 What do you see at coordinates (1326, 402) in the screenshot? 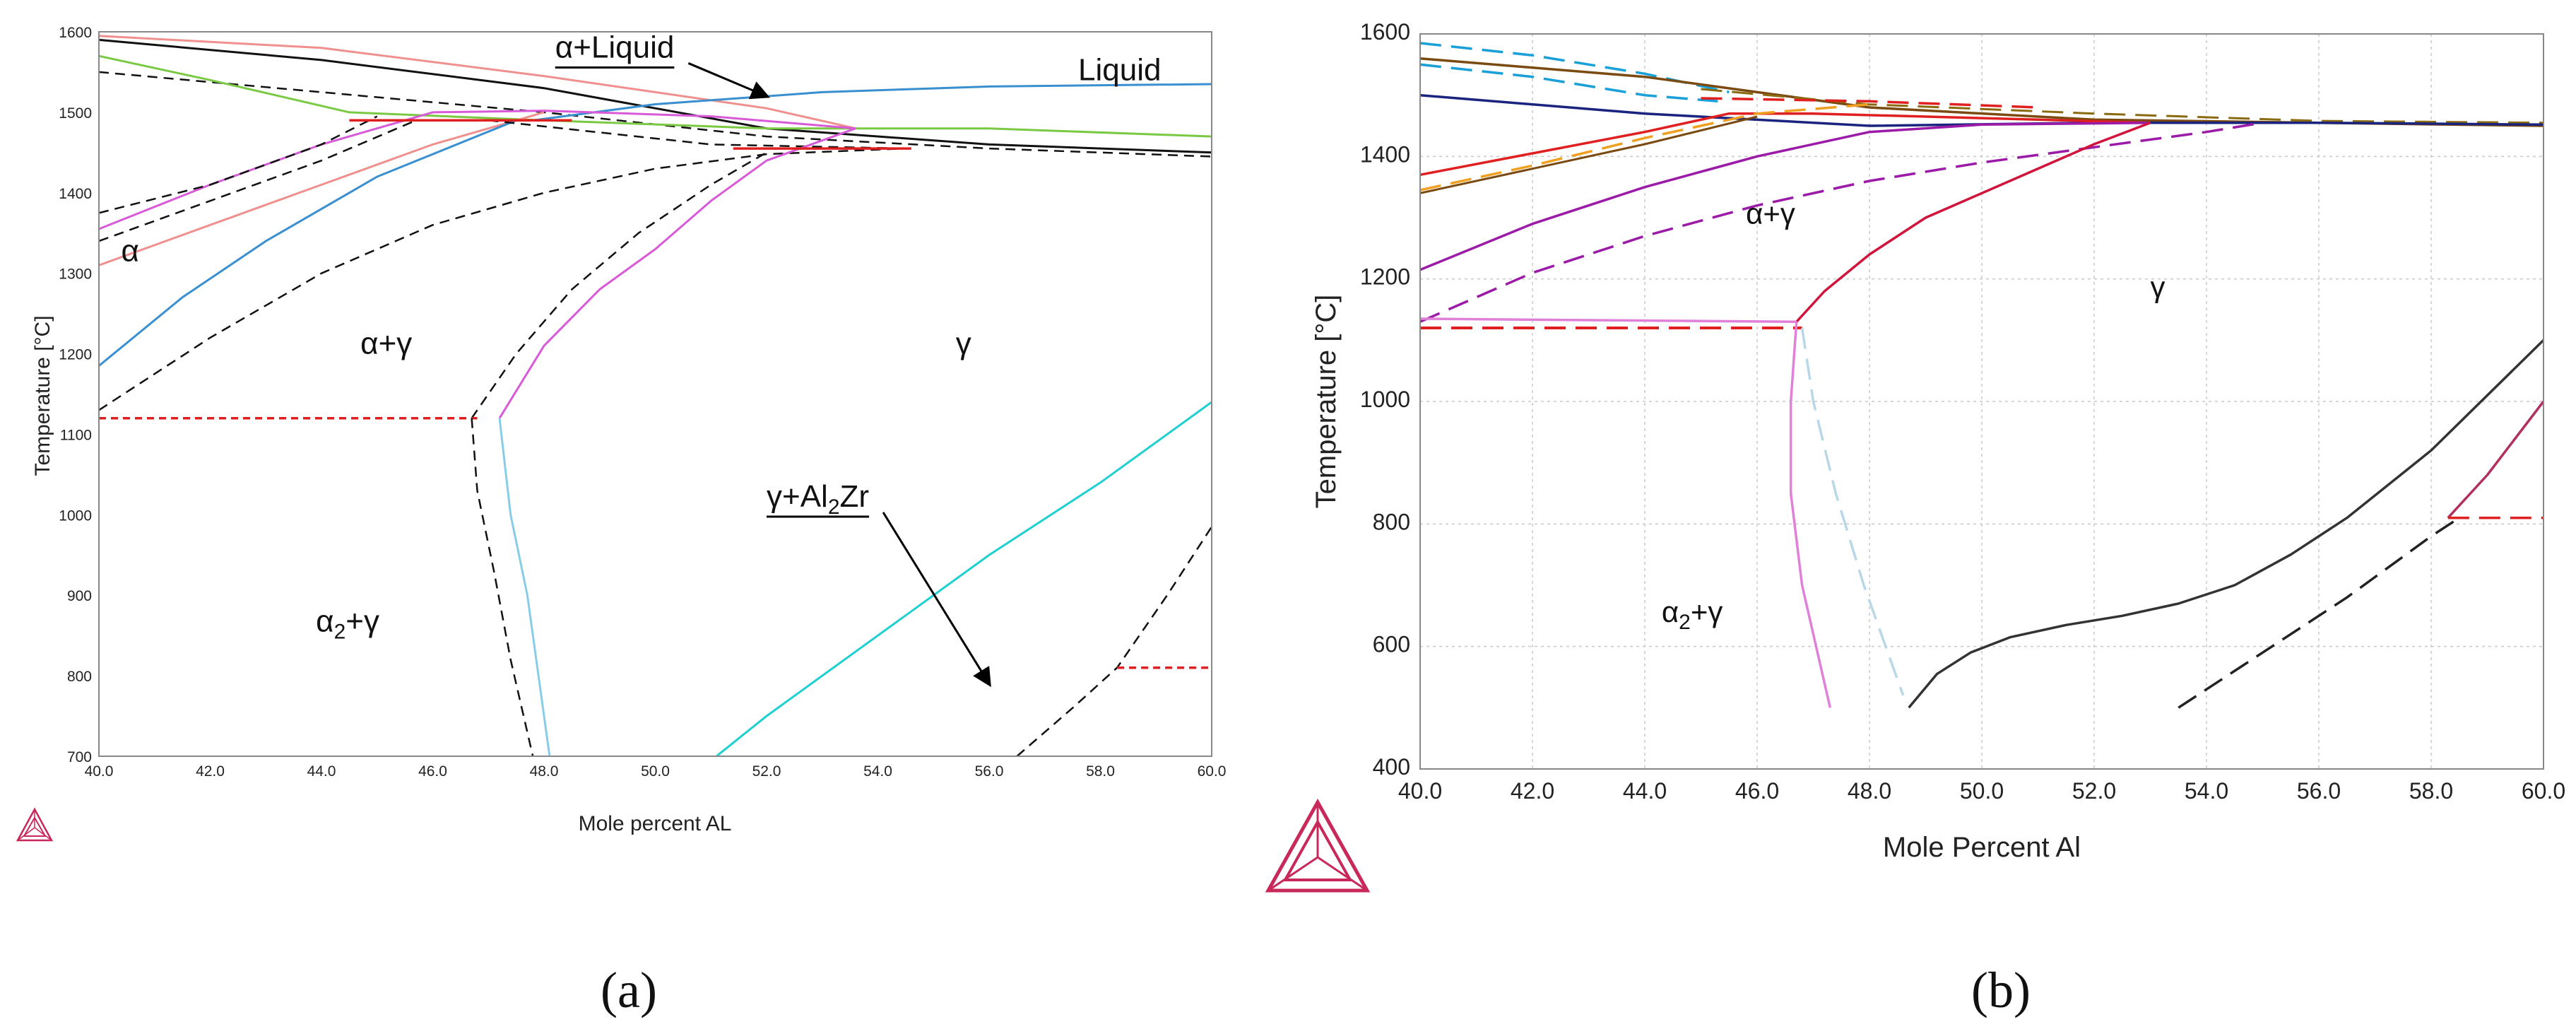
I see `y-axis-label-b: Temperature [°C]` at bounding box center [1326, 402].